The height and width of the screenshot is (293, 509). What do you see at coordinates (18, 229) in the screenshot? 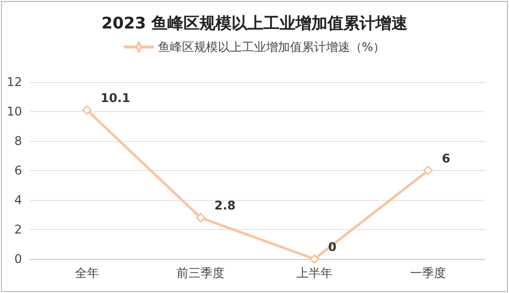
I see `y-tick-label: 2` at bounding box center [18, 229].